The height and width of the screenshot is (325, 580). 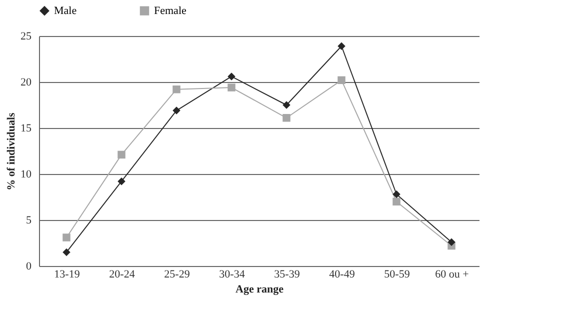 What do you see at coordinates (122, 274) in the screenshot?
I see `x-tick-label: 20-24` at bounding box center [122, 274].